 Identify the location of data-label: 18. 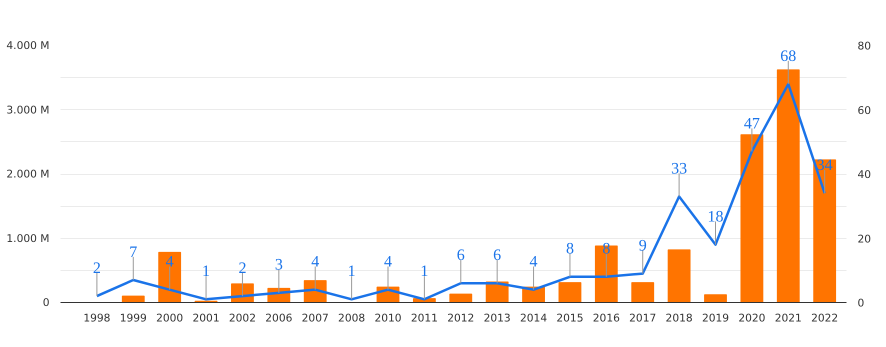
(716, 217).